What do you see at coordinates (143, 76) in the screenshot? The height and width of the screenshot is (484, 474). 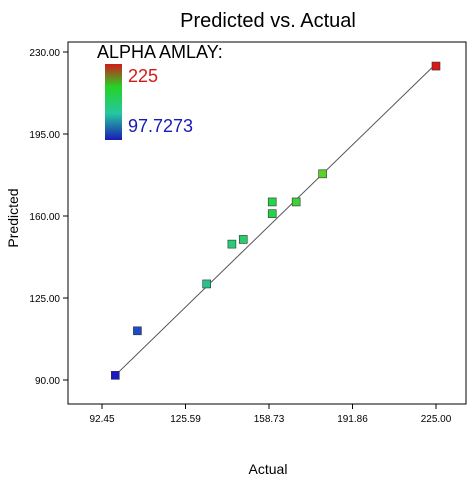 I see `legend-max-label: 225` at bounding box center [143, 76].